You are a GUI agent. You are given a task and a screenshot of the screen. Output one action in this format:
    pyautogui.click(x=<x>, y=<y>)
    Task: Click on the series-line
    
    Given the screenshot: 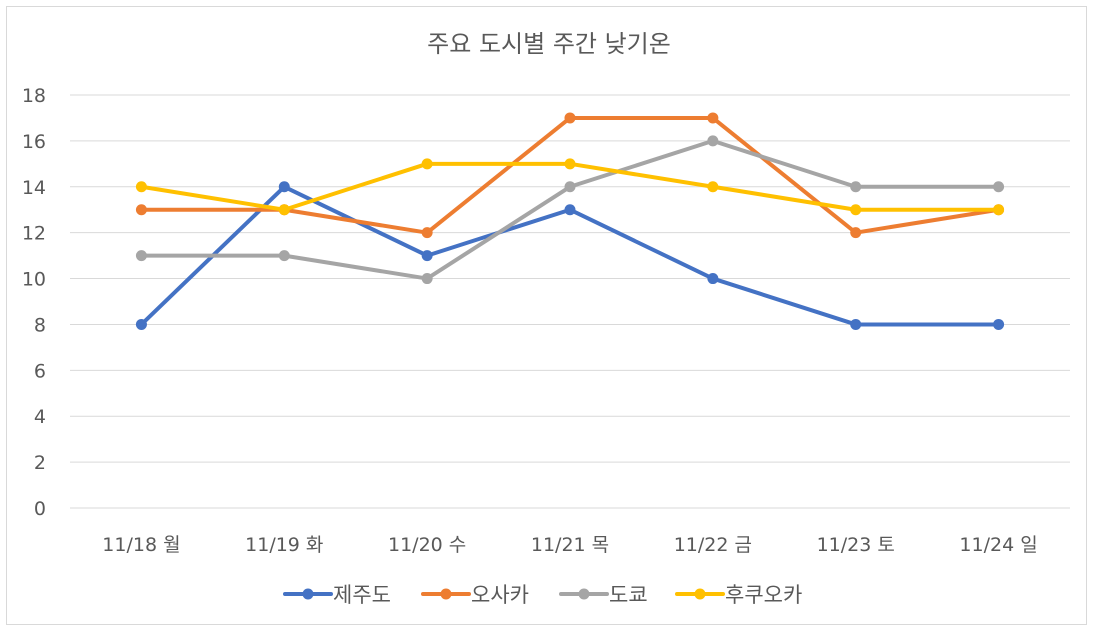 What is the action you would take?
    pyautogui.click(x=570, y=175)
    